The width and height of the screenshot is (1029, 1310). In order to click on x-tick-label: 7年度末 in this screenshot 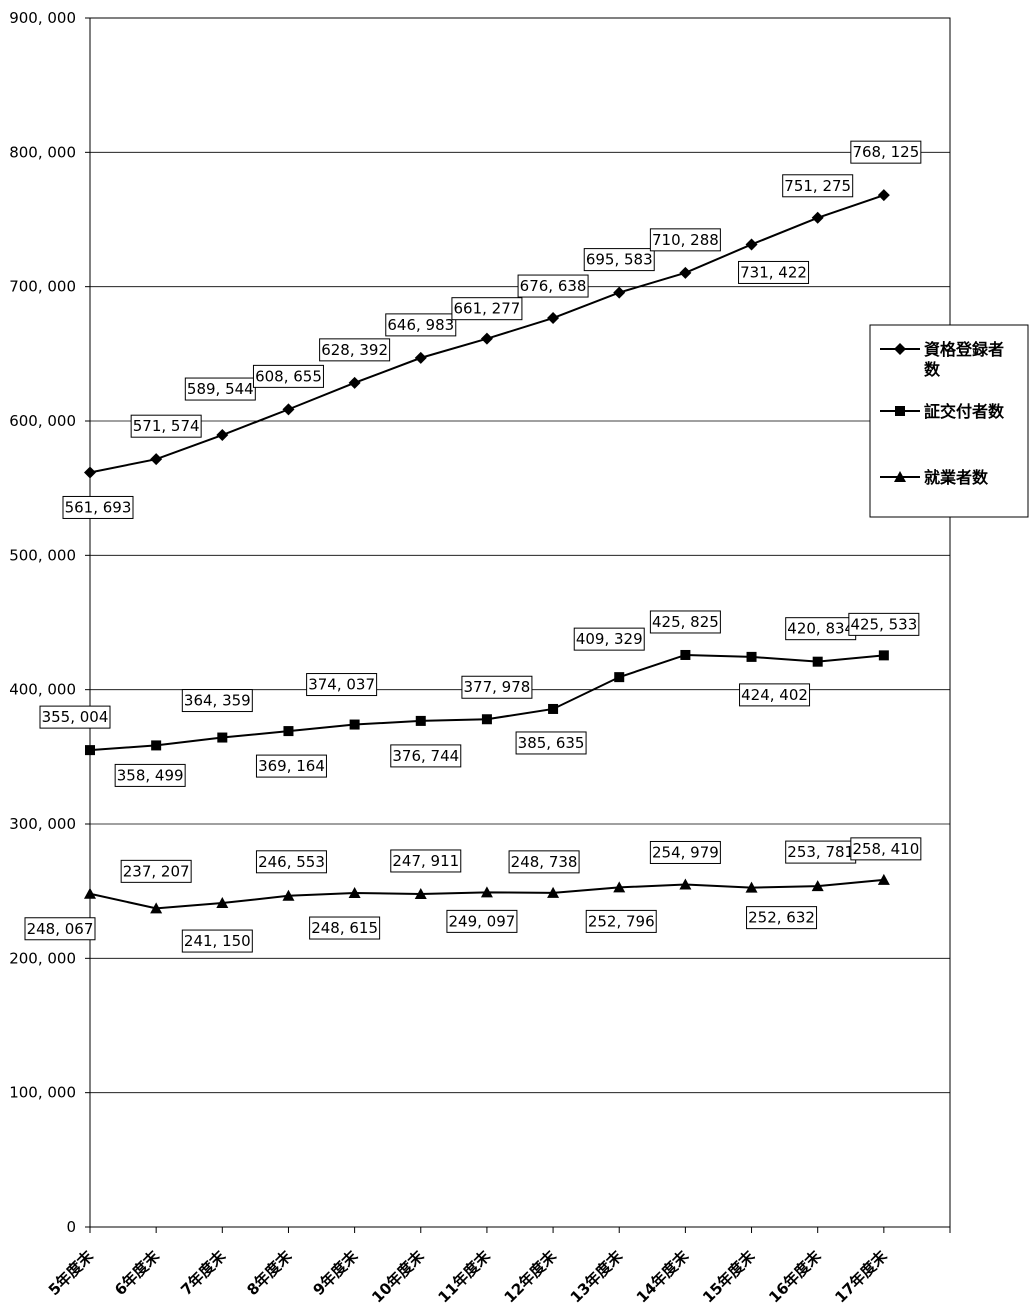, I will do `click(203, 1272)`.